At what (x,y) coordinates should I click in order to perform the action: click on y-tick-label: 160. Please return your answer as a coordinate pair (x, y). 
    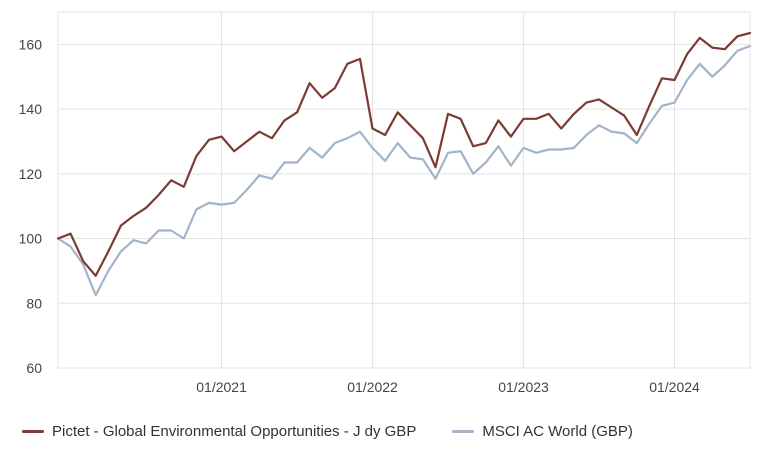
    Looking at the image, I should click on (31, 44).